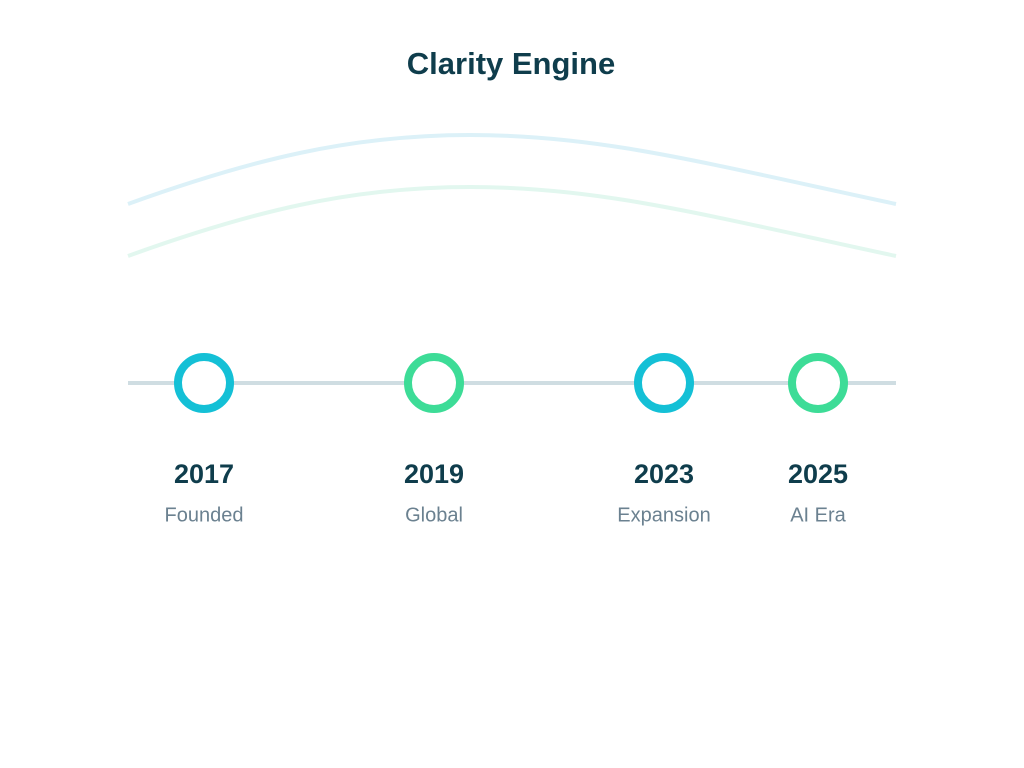  Describe the element at coordinates (664, 474) in the screenshot. I see `milestone-year: 2023` at that location.